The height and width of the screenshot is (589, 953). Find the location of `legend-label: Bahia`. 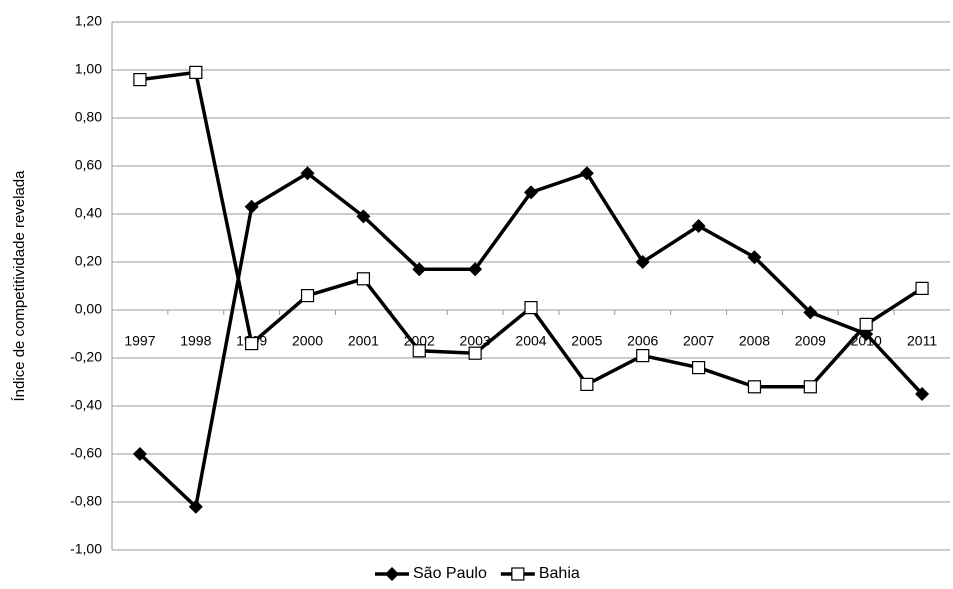

legend-label: Bahia is located at coordinates (559, 573).